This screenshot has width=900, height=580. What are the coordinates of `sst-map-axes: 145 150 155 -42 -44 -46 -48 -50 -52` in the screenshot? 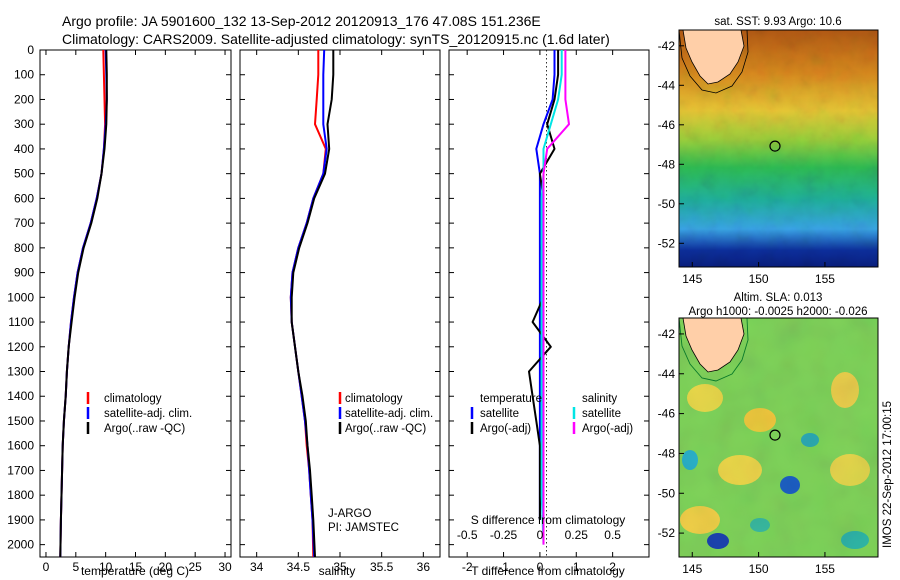 It's located at (747, 162).